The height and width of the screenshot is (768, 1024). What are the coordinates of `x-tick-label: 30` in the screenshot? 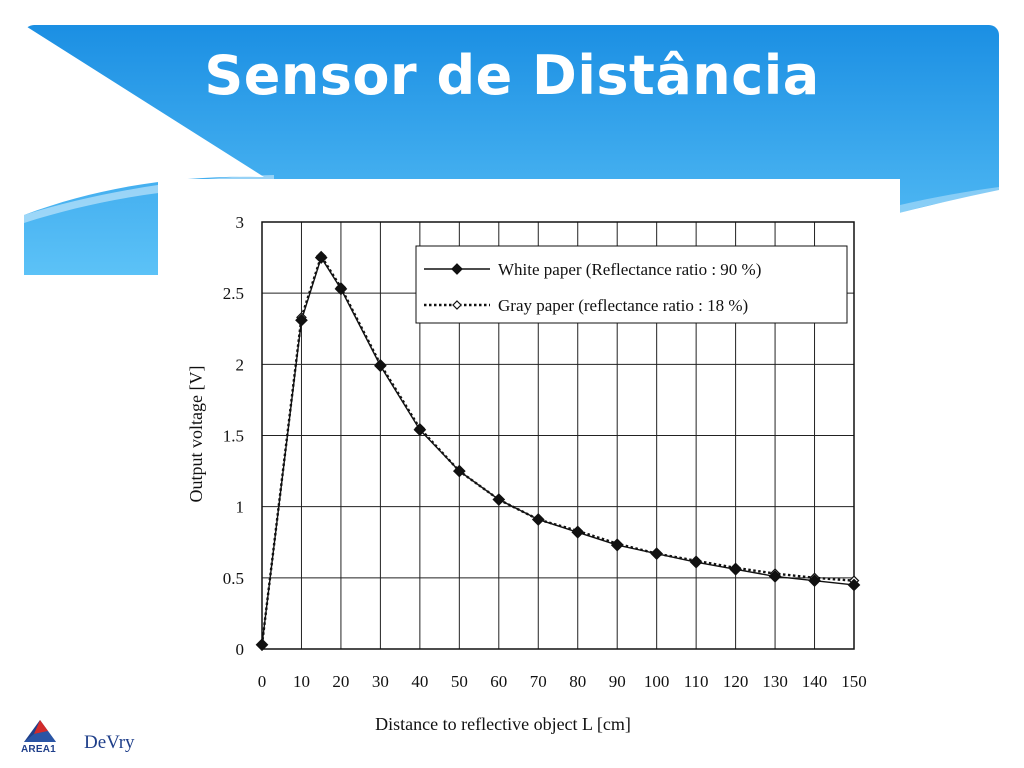 It's located at (380, 681).